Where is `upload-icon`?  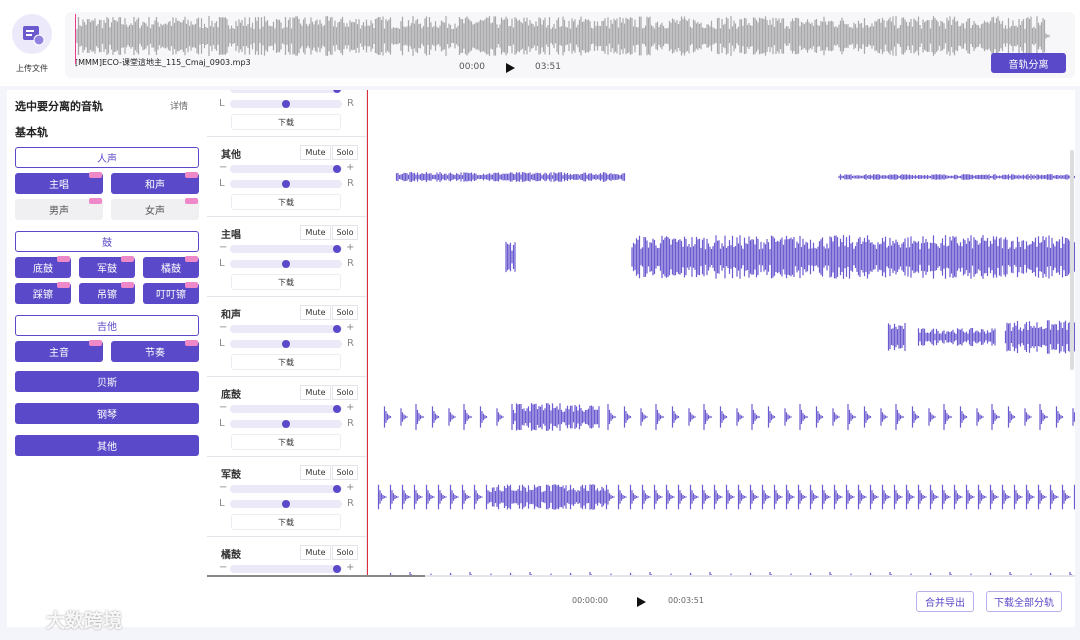
upload-icon is located at coordinates (32, 34).